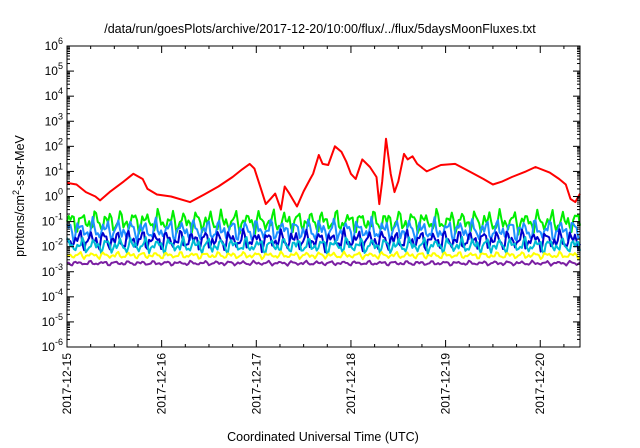 Image resolution: width=640 pixels, height=448 pixels. What do you see at coordinates (54, 169) in the screenshot?
I see `y-tick-label: 10¹` at bounding box center [54, 169].